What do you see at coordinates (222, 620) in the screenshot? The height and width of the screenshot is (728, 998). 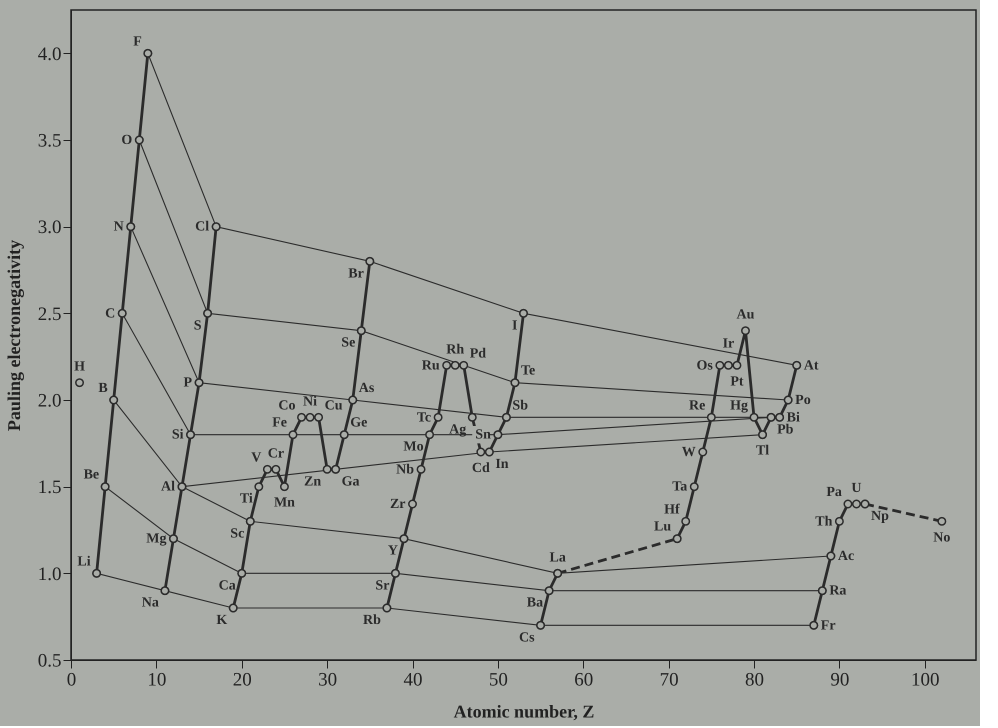 I see `annotation: K` at bounding box center [222, 620].